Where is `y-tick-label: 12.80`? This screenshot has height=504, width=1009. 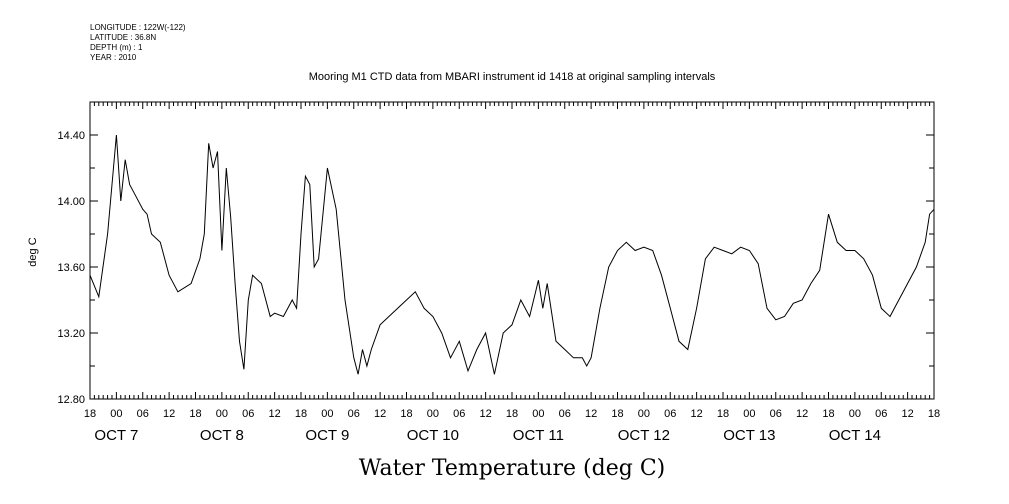
y-tick-label: 12.80 is located at coordinates (71, 400).